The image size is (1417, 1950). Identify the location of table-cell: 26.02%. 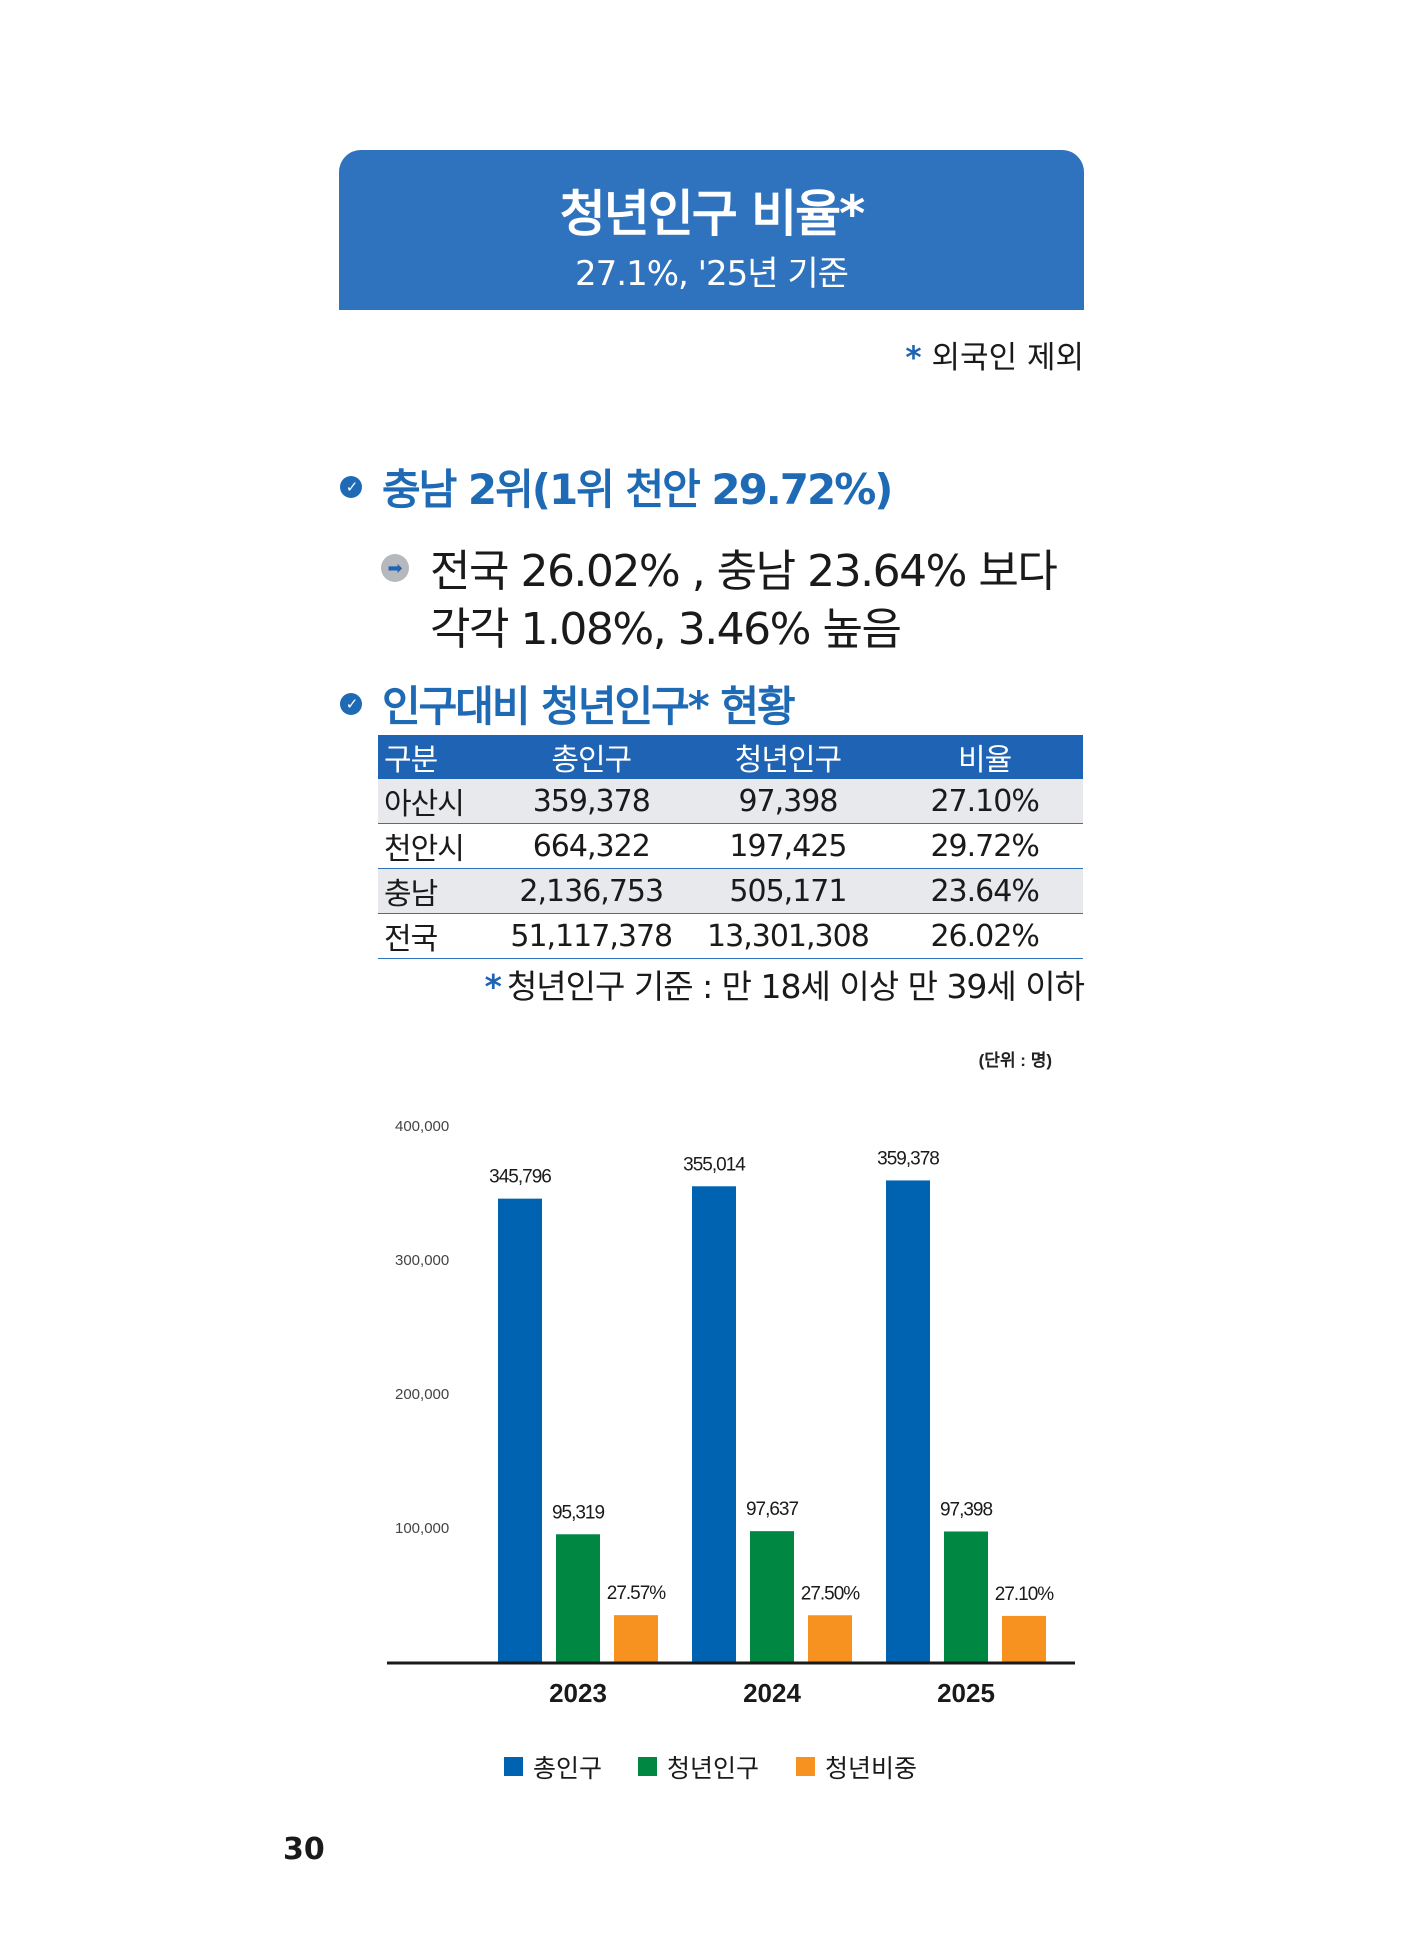
(984, 936).